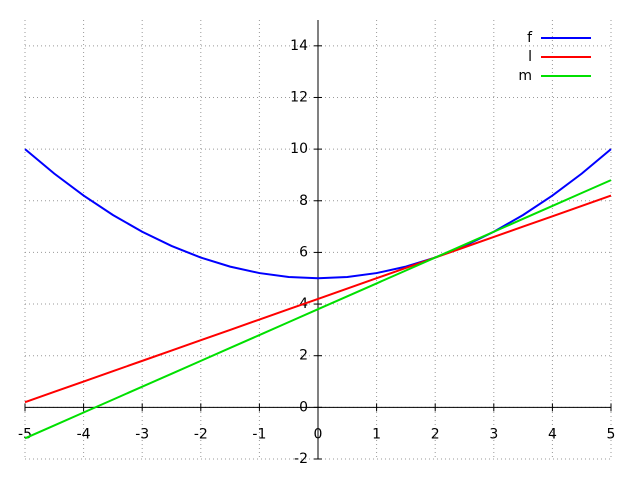 Image resolution: width=640 pixels, height=480 pixels. Describe the element at coordinates (201, 434) in the screenshot. I see `x-tick-label: -2` at that location.